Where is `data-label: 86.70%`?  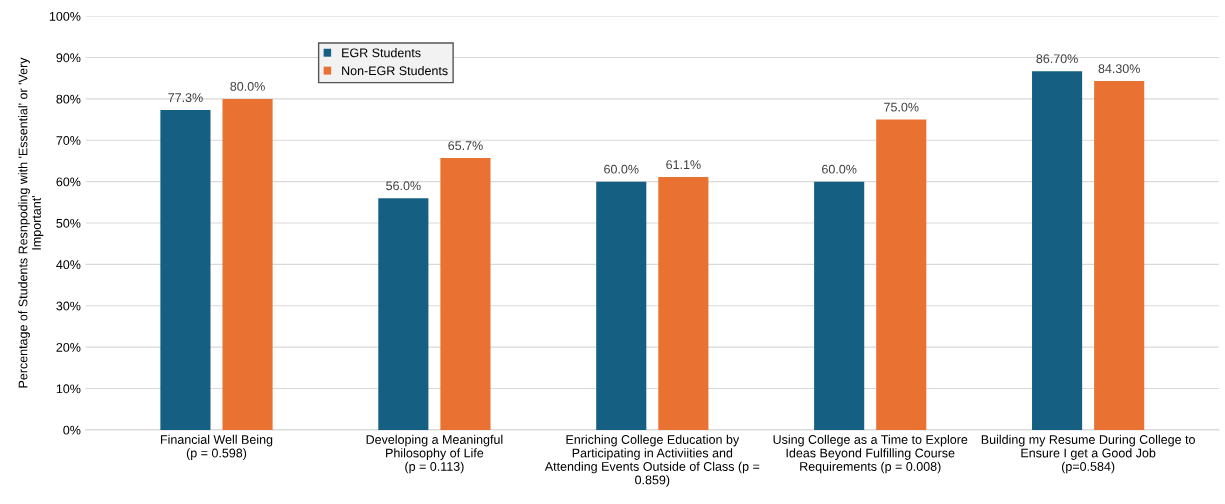
data-label: 86.70% is located at coordinates (1057, 59).